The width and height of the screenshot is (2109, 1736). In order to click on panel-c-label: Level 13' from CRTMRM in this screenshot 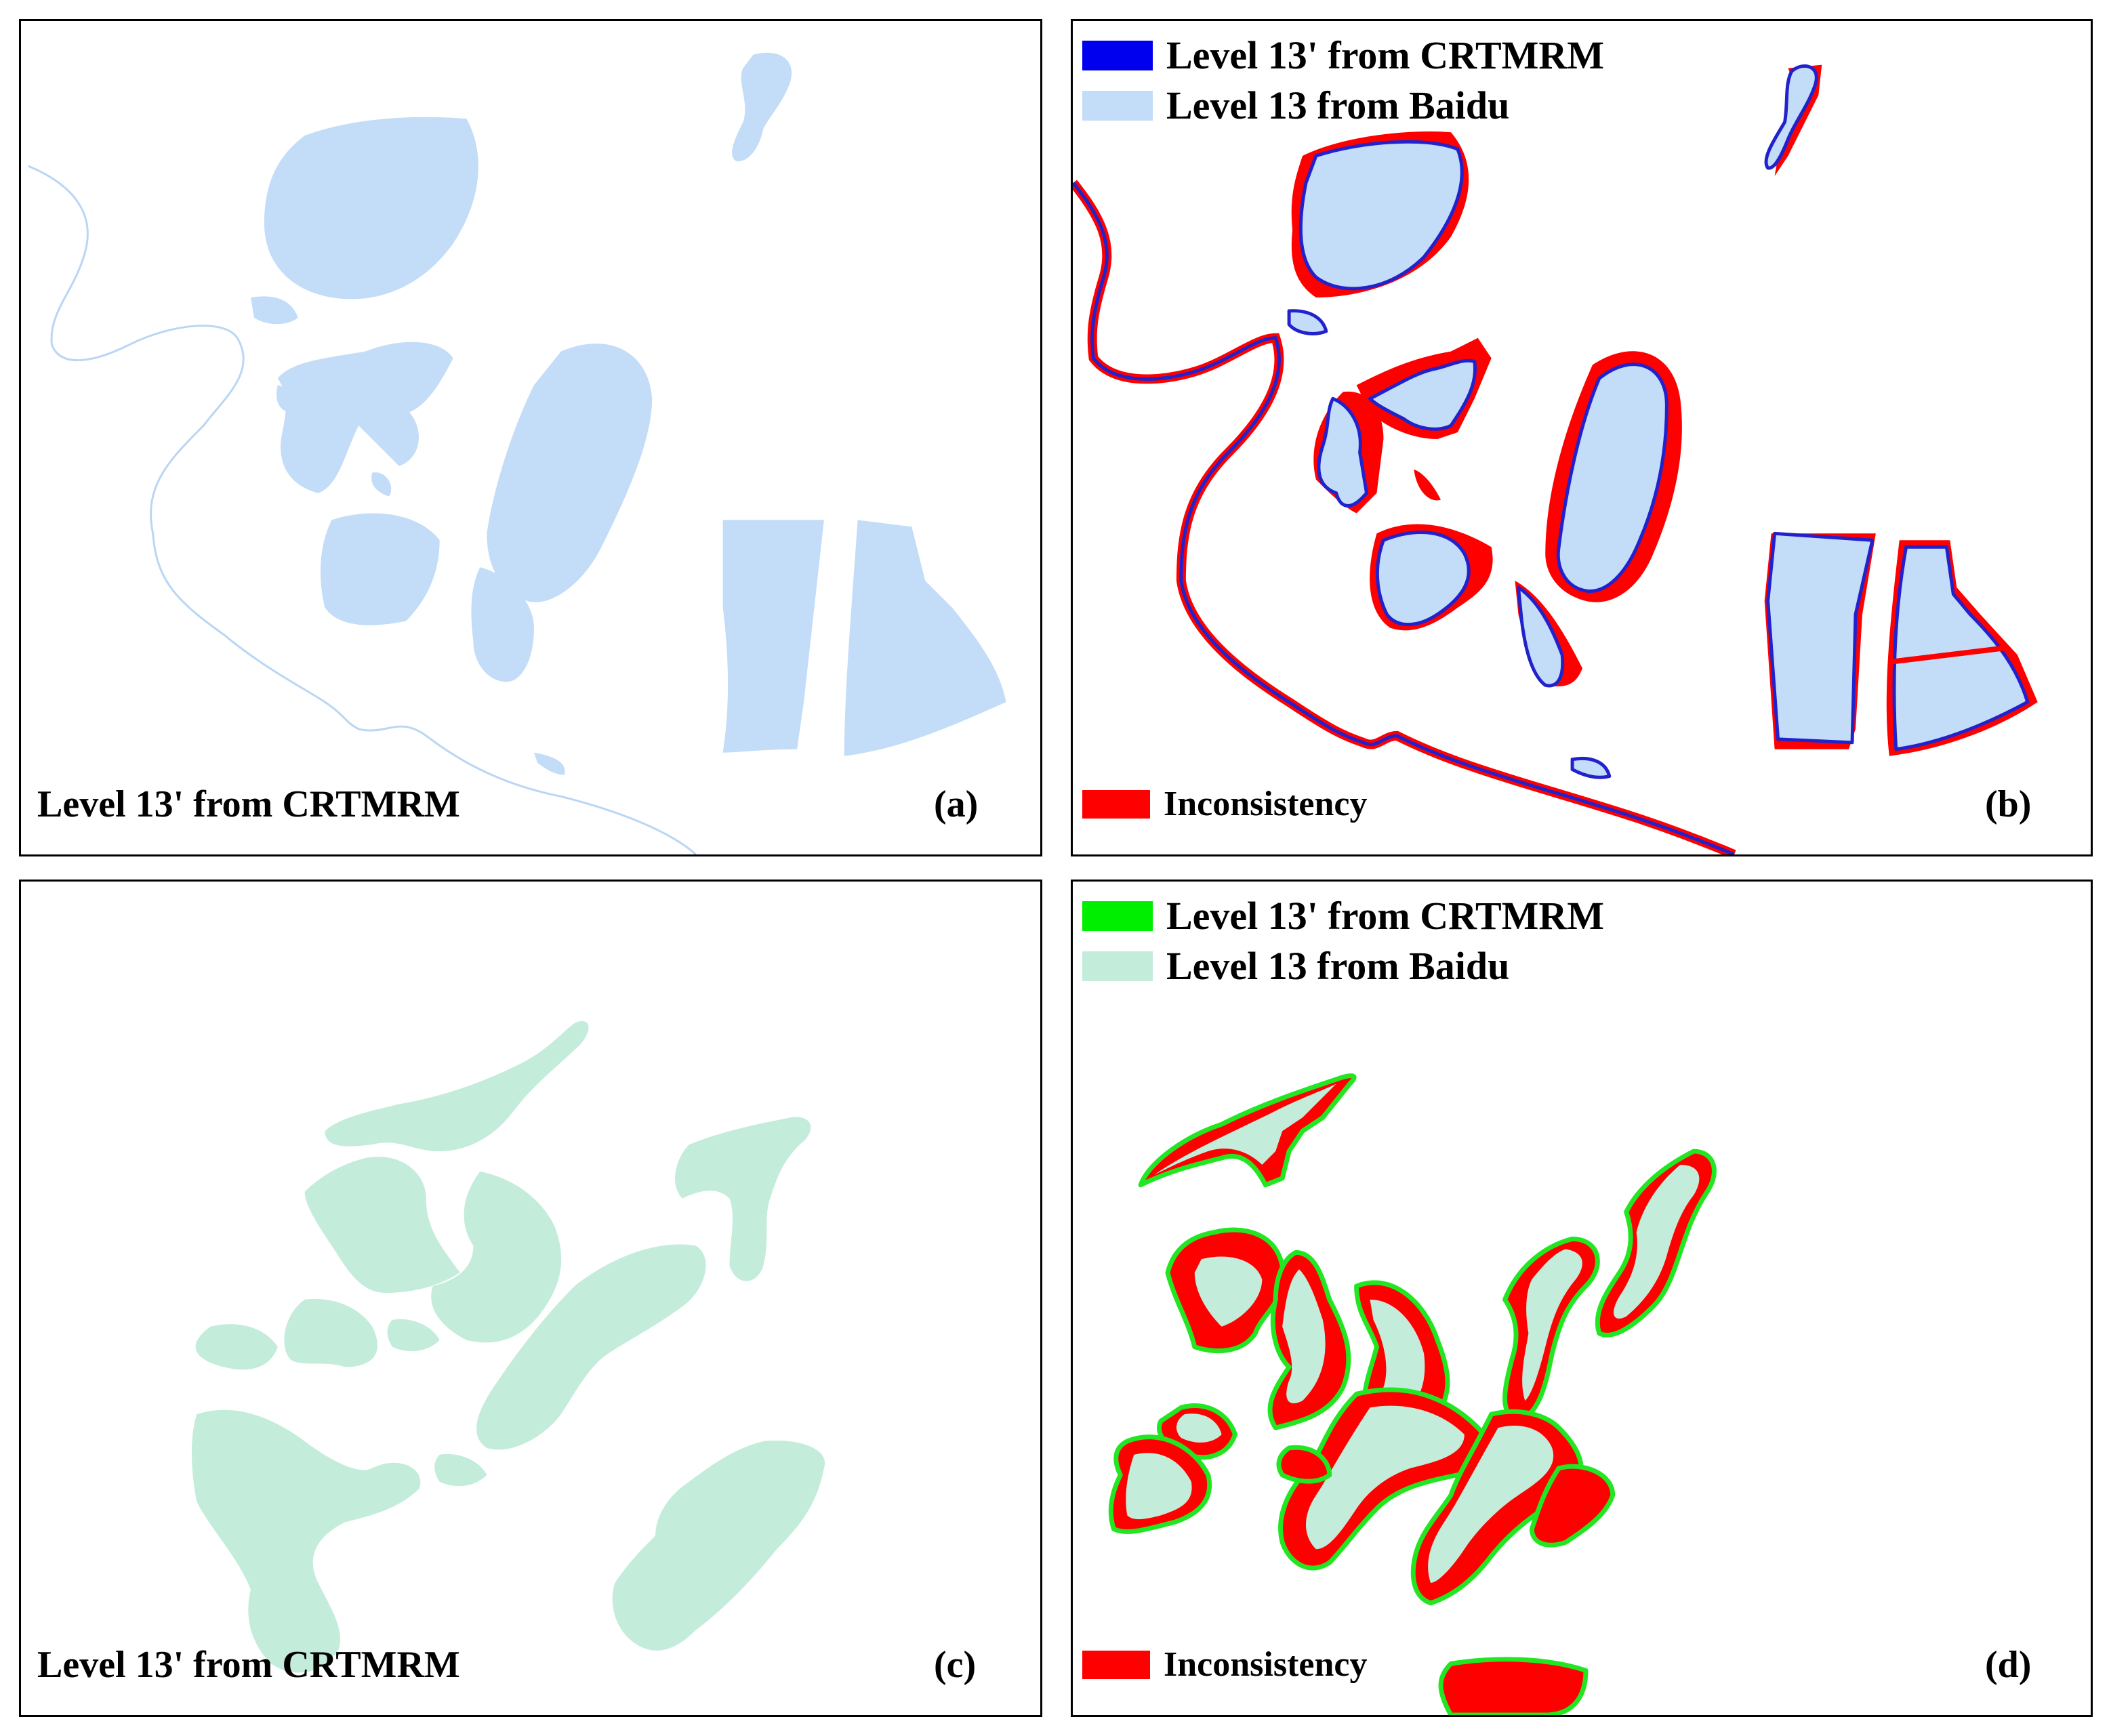, I will do `click(249, 1665)`.